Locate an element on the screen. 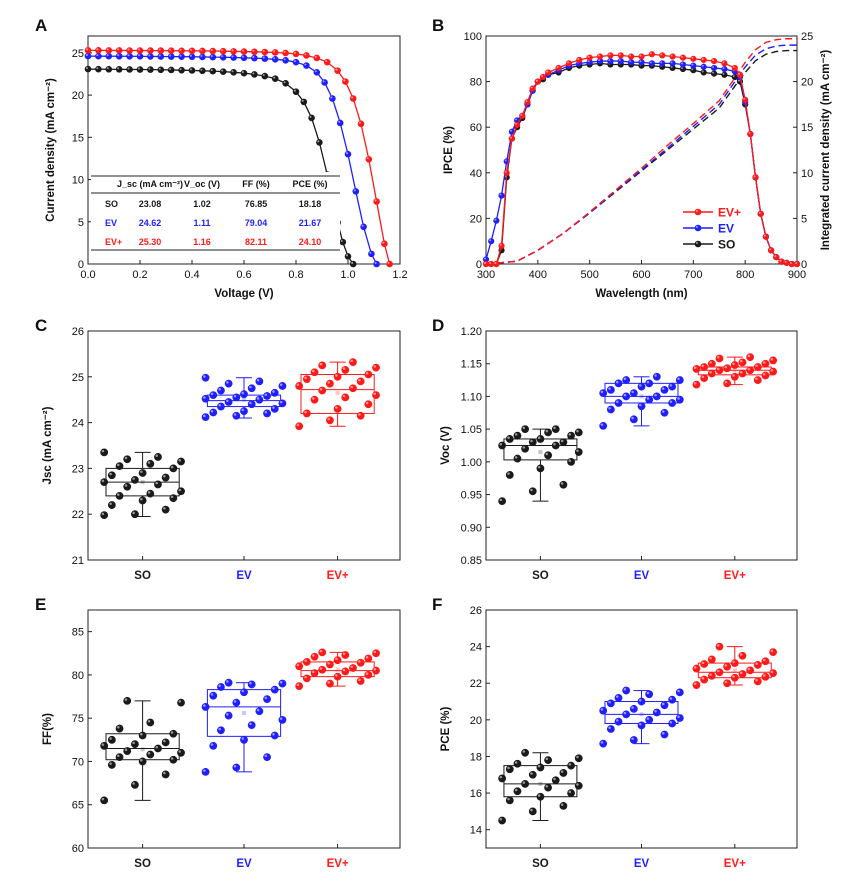  table-row-name: EV+ is located at coordinates (113, 242).